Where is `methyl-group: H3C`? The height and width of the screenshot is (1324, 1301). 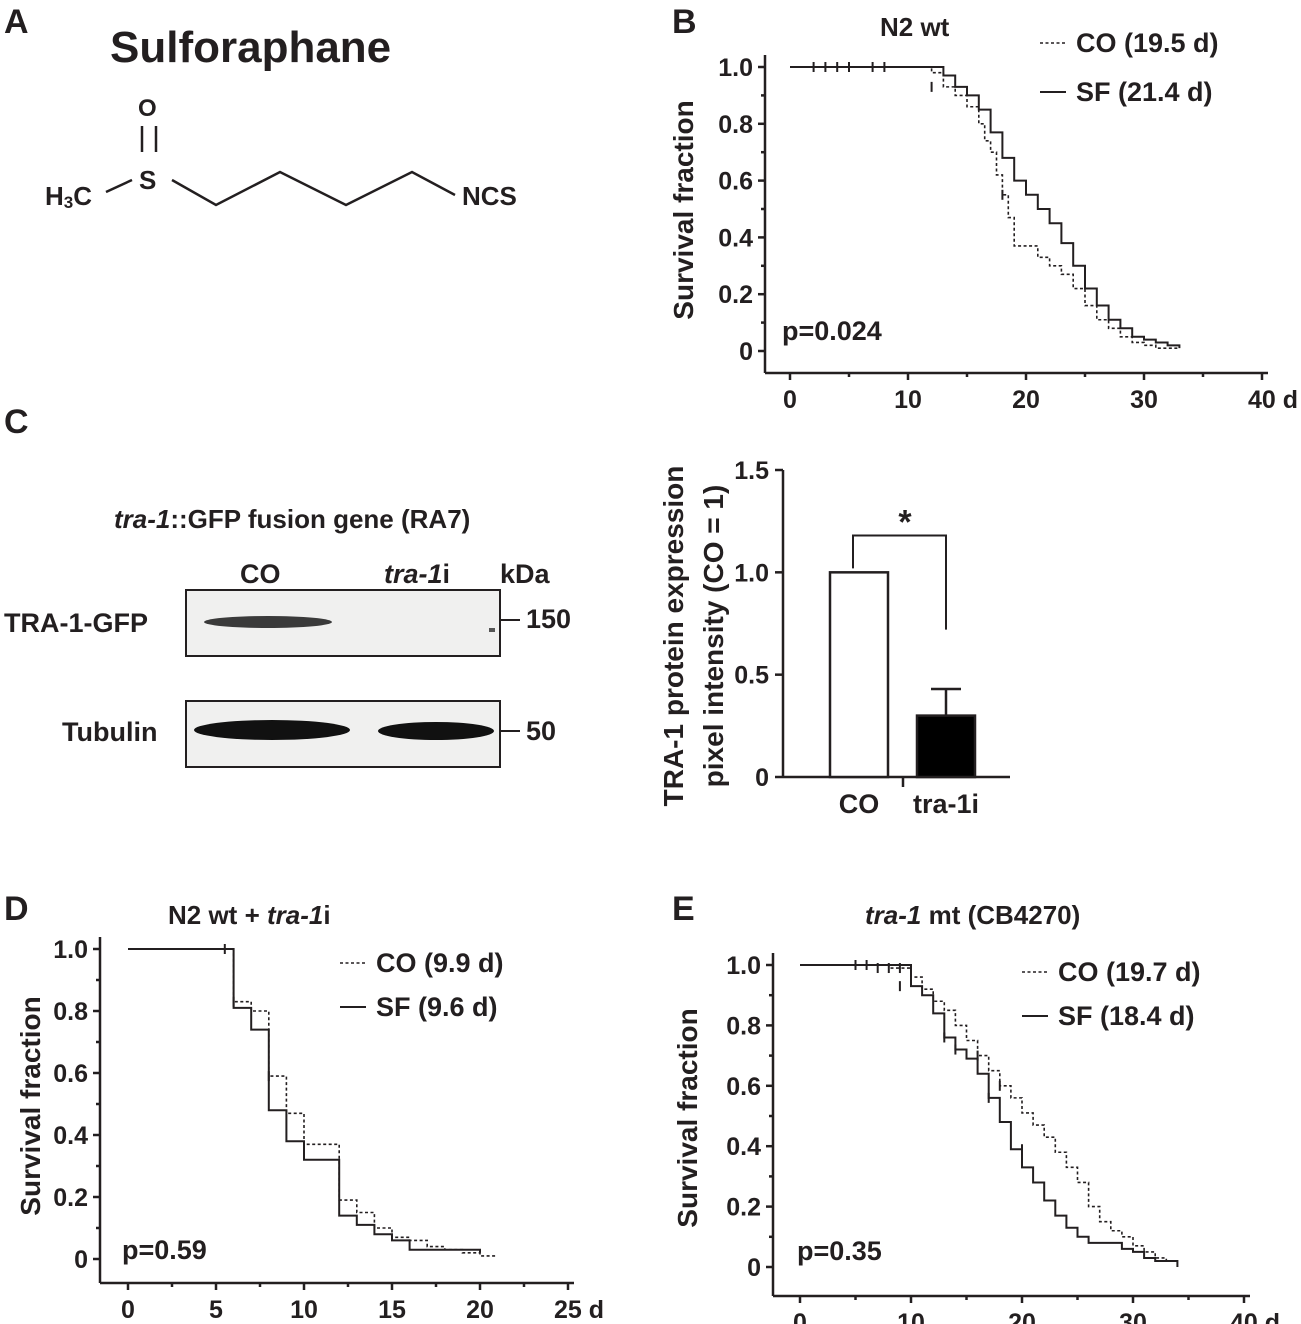 methyl-group: H3C is located at coordinates (68, 196).